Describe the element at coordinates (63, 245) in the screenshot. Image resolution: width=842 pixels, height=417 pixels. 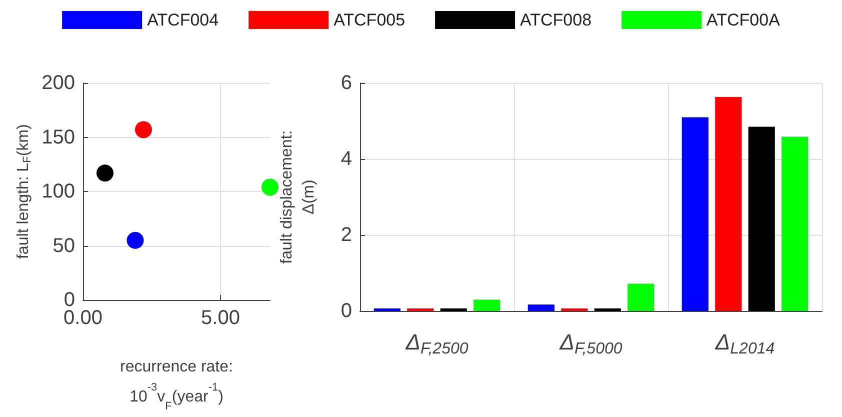
I see `y-tick-label: 50` at that location.